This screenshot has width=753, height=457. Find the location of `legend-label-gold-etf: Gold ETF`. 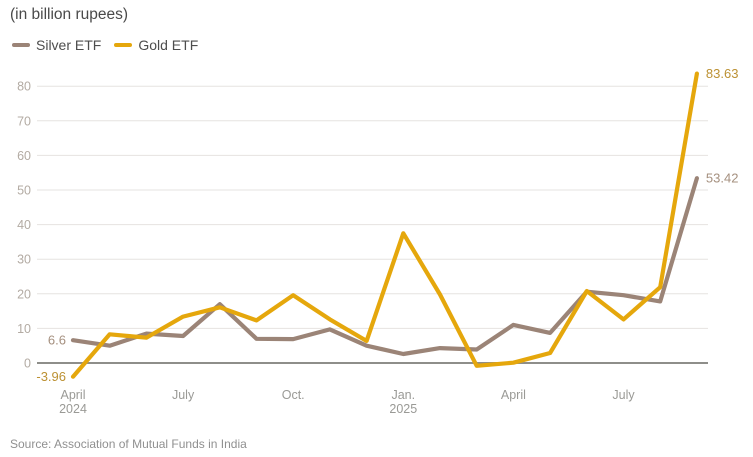

legend-label-gold-etf: Gold ETF is located at coordinates (168, 45).